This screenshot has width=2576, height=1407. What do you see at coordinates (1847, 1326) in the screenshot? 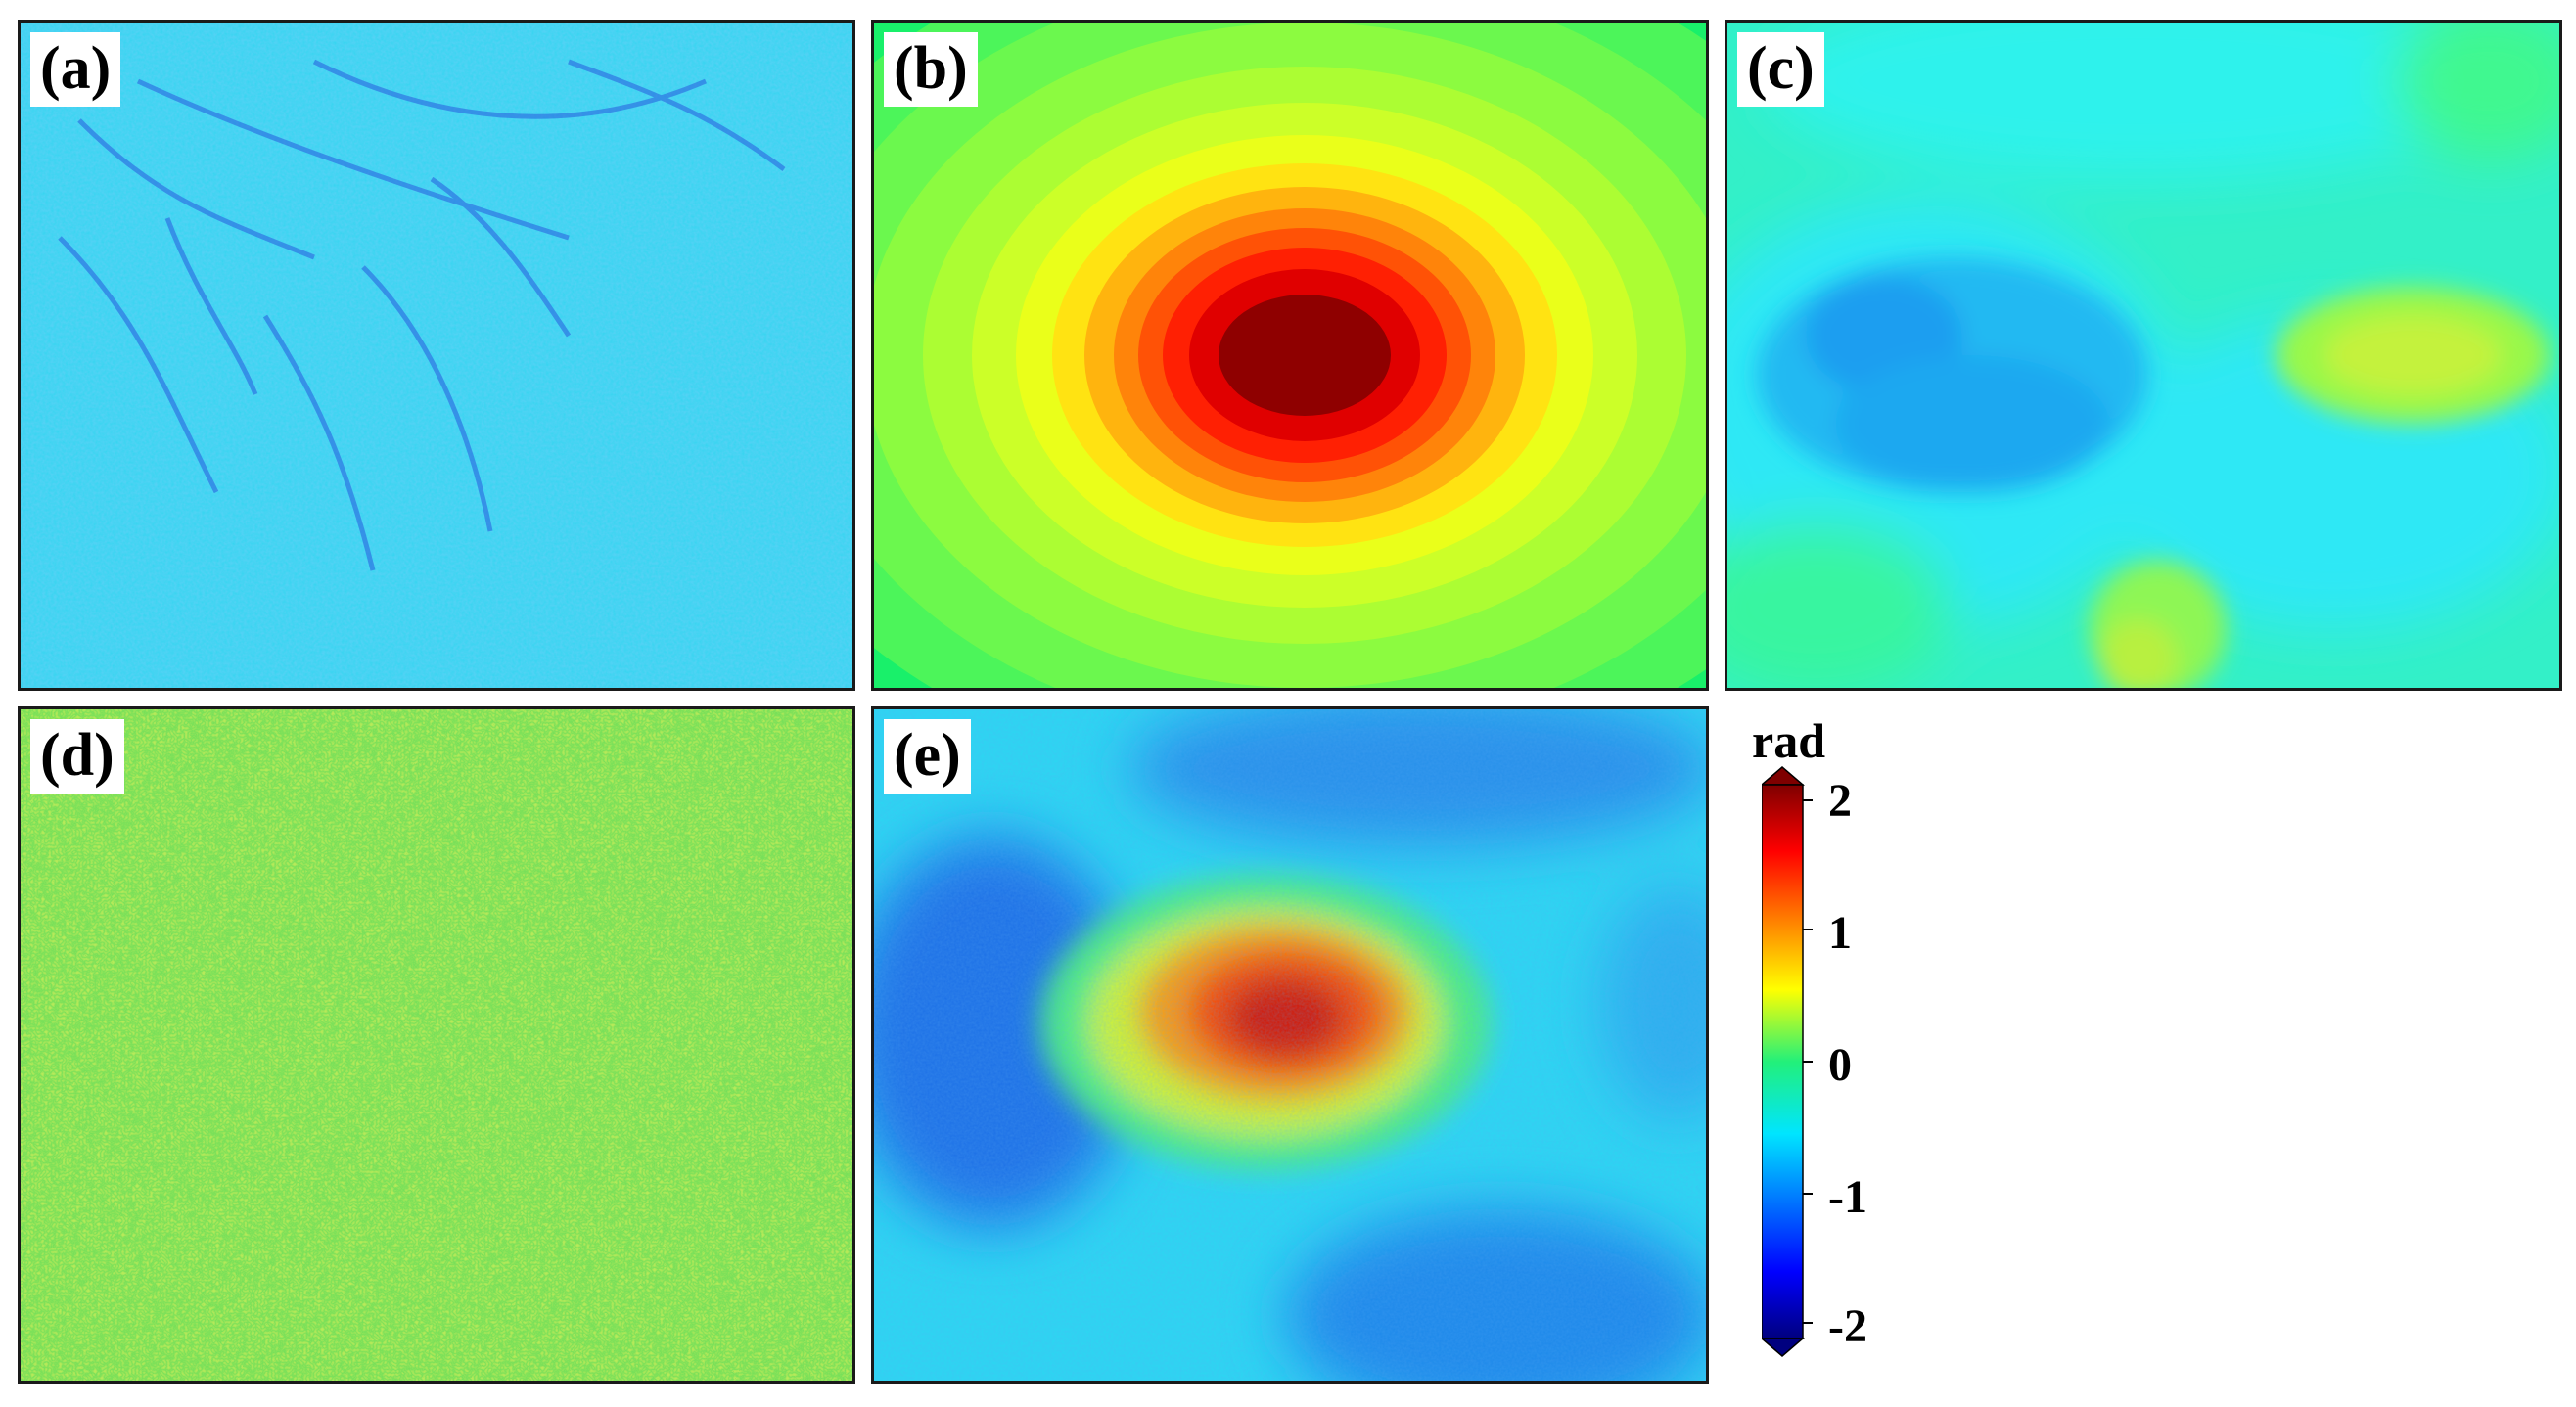
I see `colorbar-tick-minus2: -2` at bounding box center [1847, 1326].